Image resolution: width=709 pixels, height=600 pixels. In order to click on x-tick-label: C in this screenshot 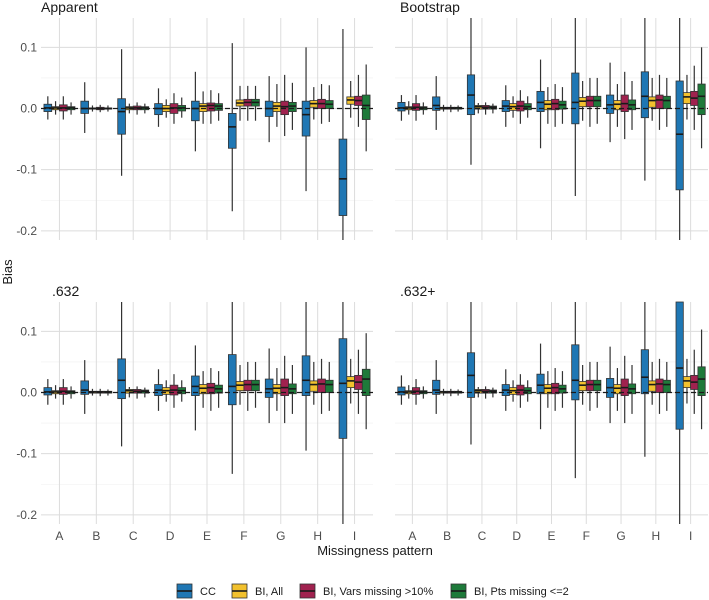, I will do `click(133, 536)`.